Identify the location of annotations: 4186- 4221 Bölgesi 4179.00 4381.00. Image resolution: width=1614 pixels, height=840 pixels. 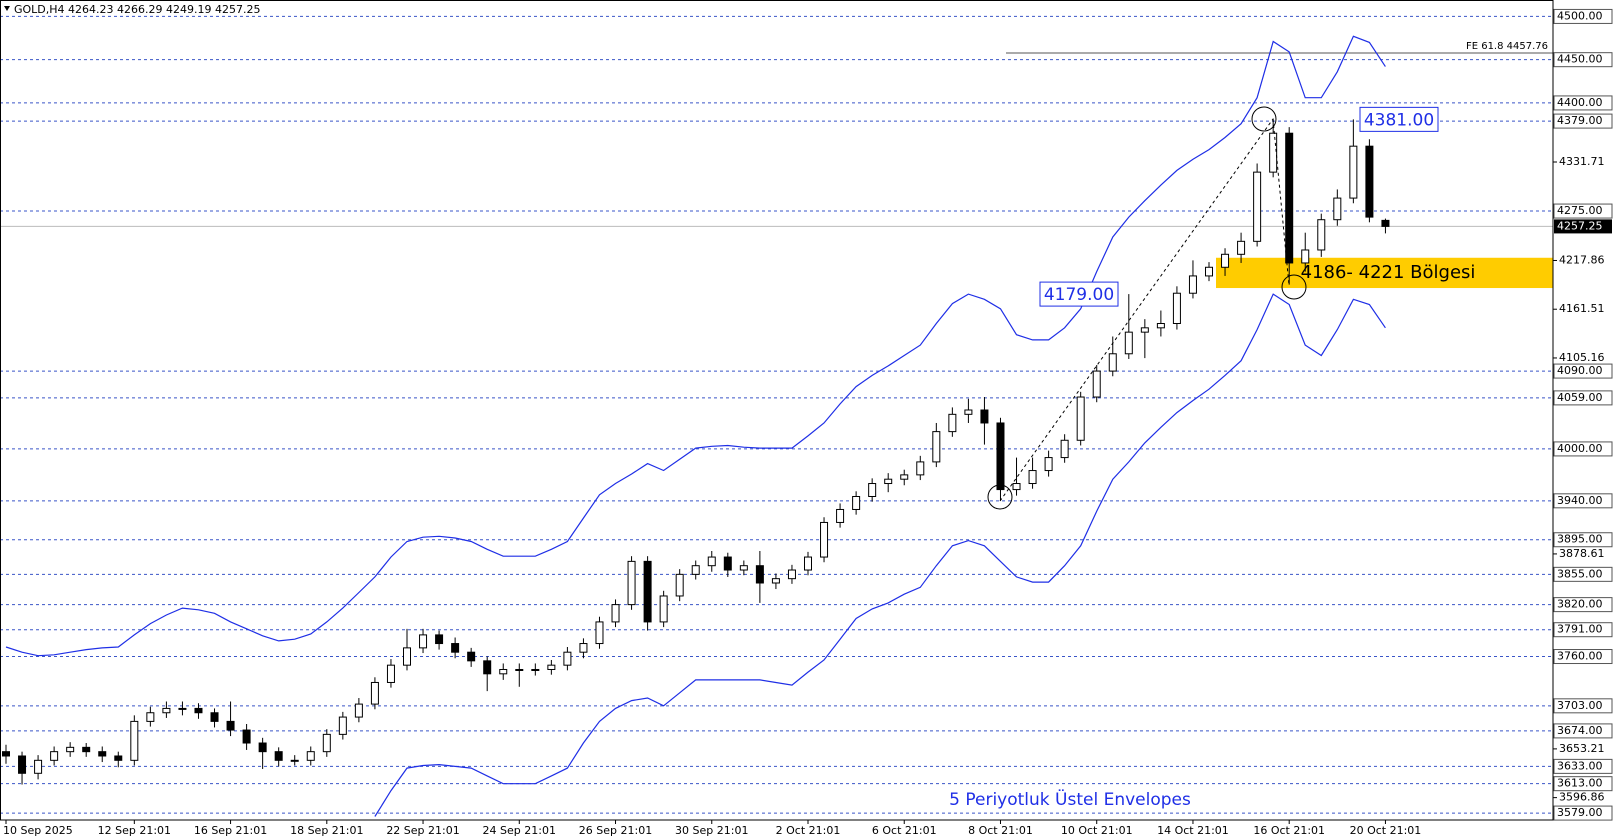
(1257, 206).